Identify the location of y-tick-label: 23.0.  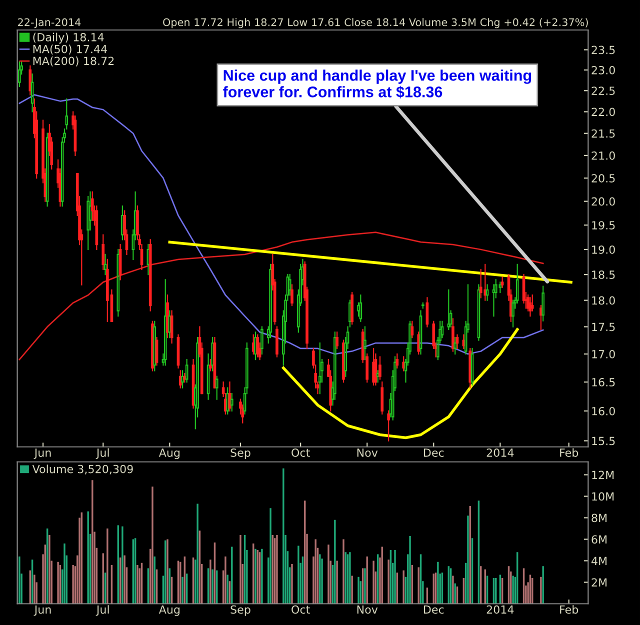
(603, 70).